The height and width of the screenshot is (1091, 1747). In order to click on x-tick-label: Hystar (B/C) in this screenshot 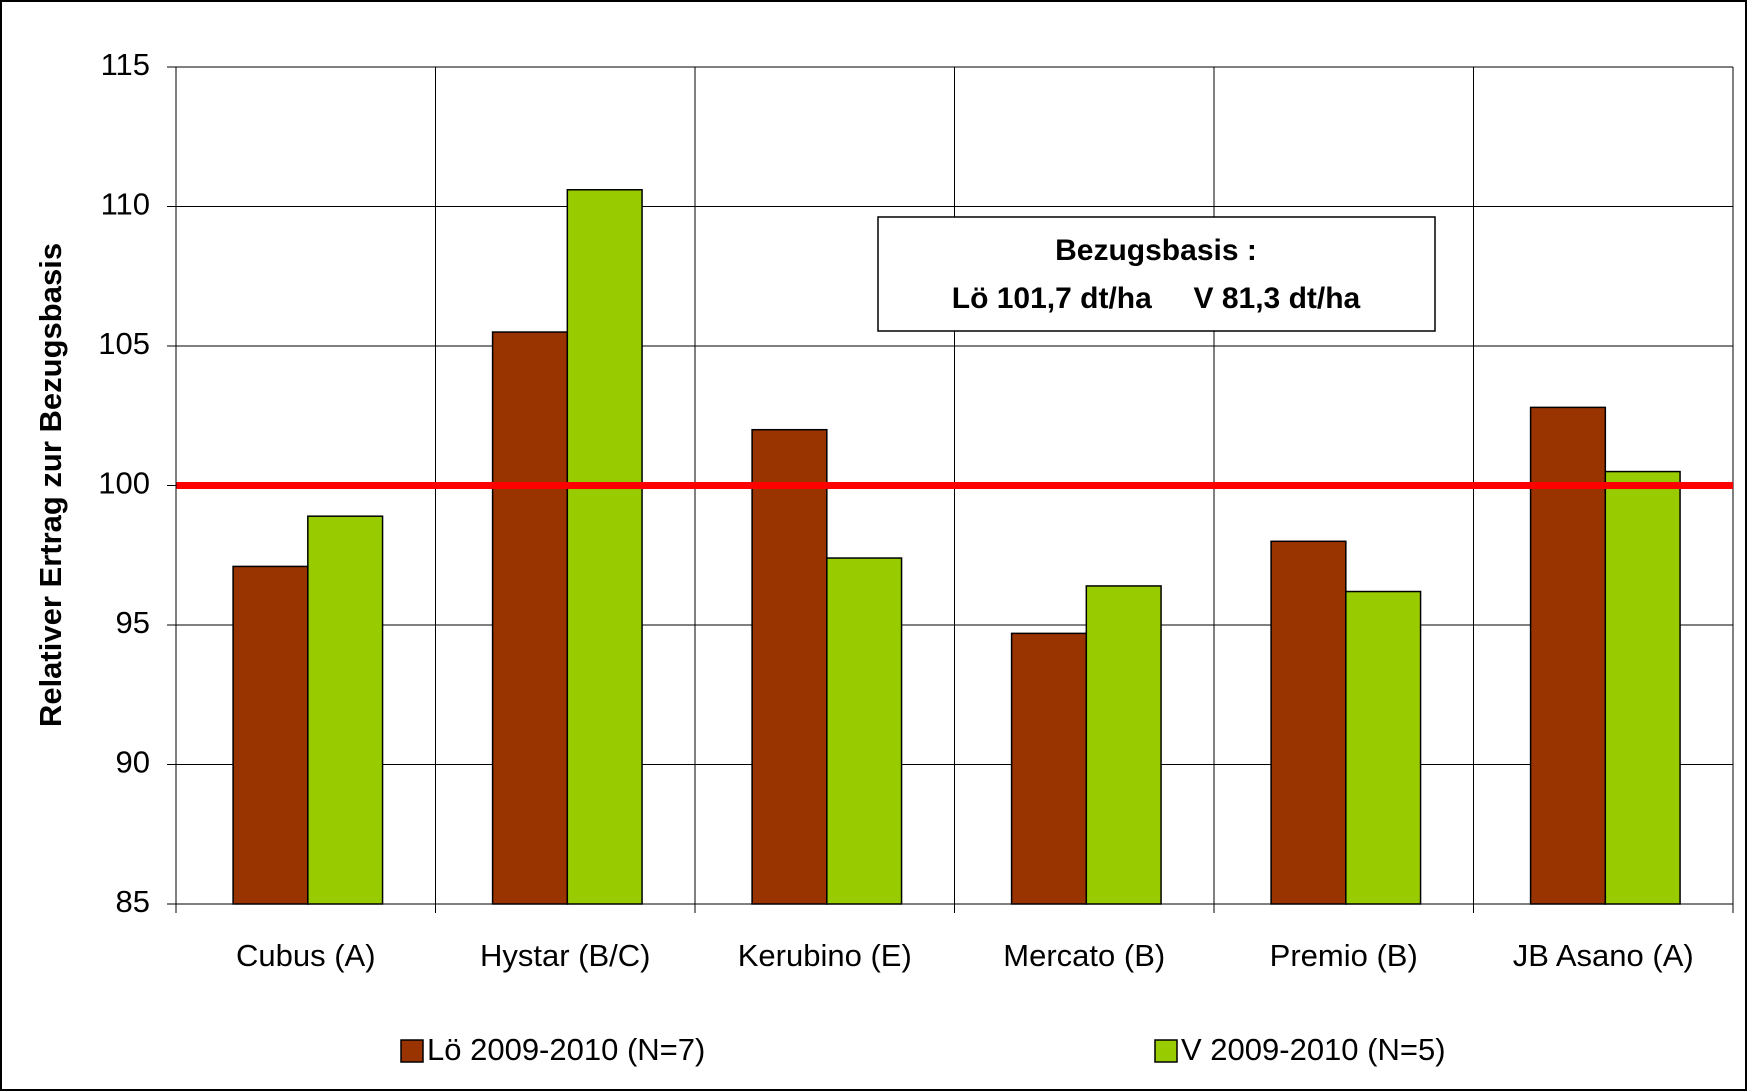, I will do `click(565, 955)`.